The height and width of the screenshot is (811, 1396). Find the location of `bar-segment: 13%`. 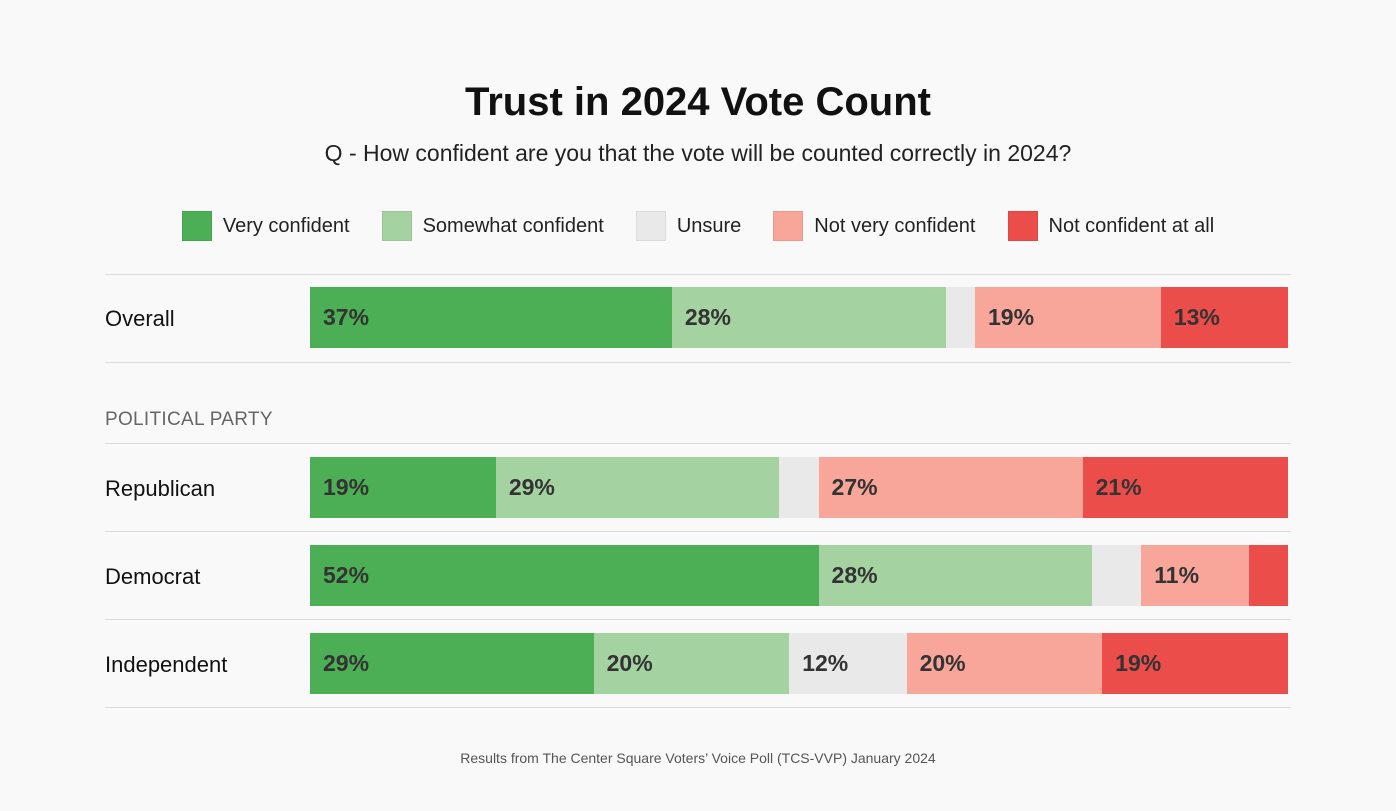

bar-segment: 13% is located at coordinates (1224, 317).